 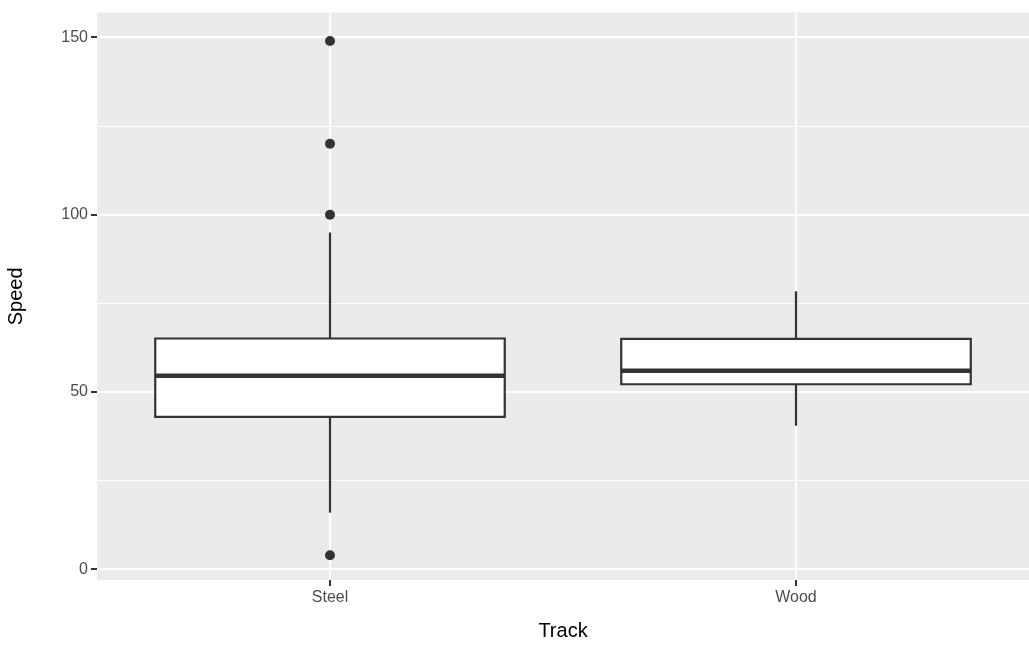 I want to click on x-axis-title: Track, so click(x=563, y=629).